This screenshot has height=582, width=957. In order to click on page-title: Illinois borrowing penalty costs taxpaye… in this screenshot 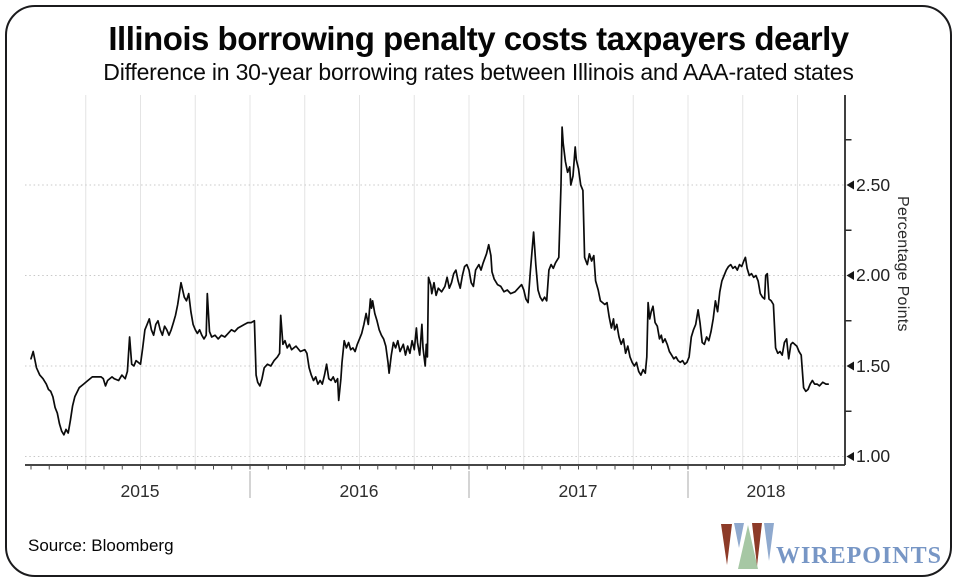, I will do `click(478, 38)`.